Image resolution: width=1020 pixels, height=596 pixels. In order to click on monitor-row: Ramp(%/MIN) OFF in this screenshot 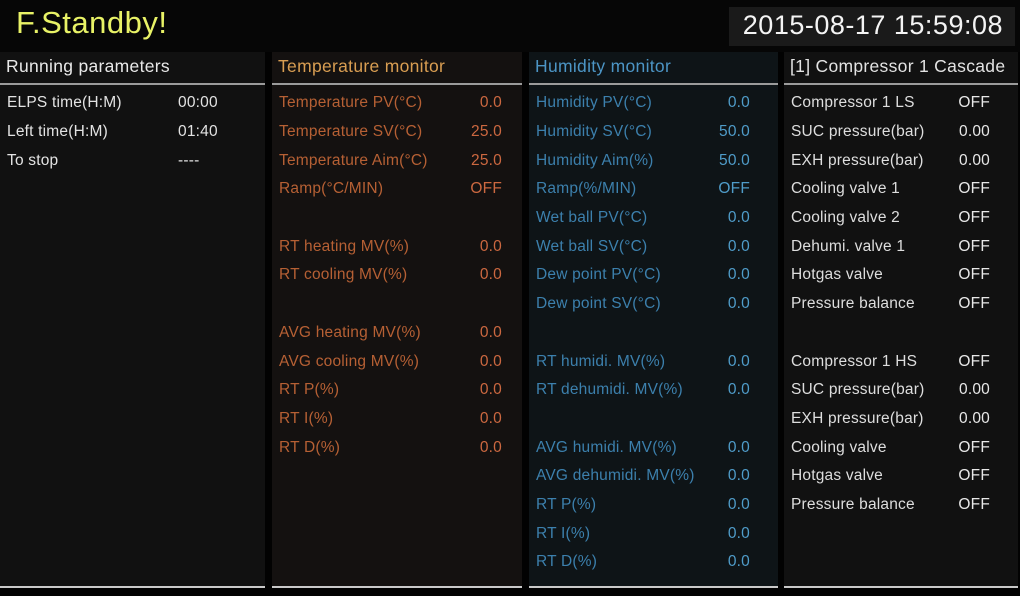, I will do `click(653, 189)`.